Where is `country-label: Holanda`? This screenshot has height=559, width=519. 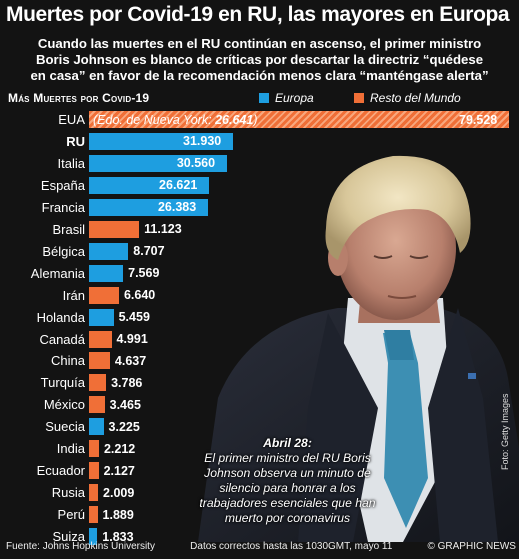
country-label: Holanda is located at coordinates (60, 317).